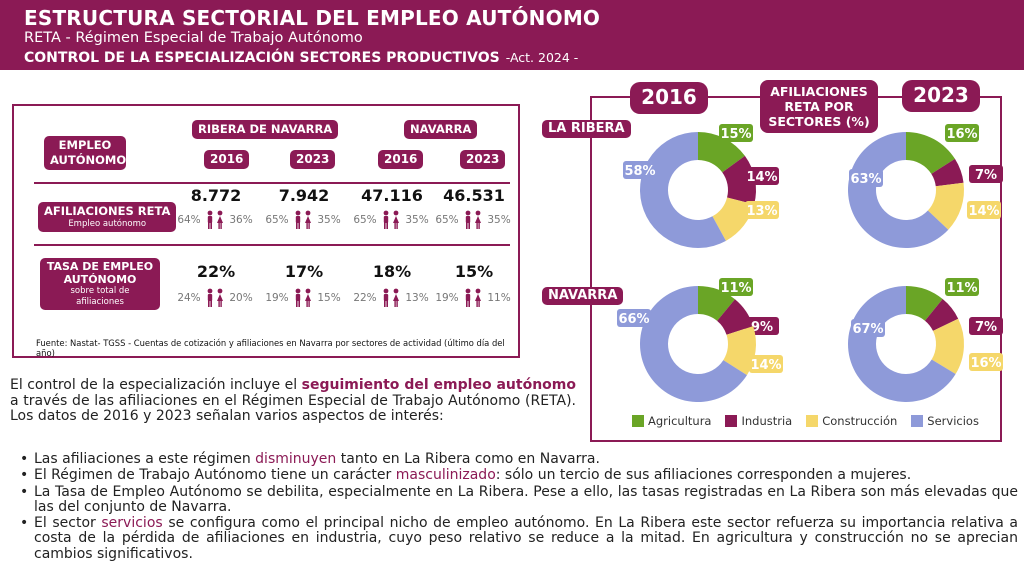  What do you see at coordinates (65, 523) in the screenshot?
I see `bullet-4-text-a: El sector` at bounding box center [65, 523].